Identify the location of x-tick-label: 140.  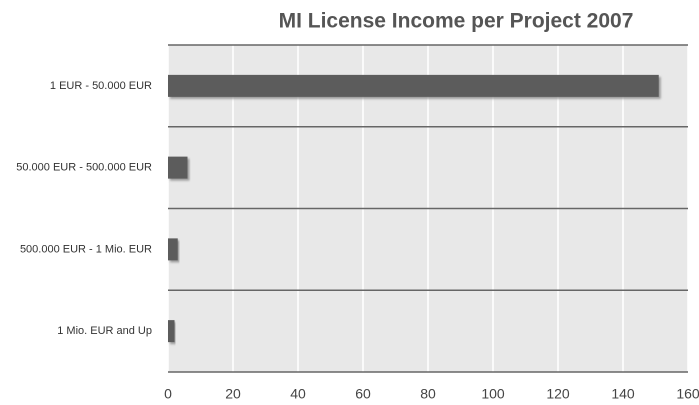
(623, 394).